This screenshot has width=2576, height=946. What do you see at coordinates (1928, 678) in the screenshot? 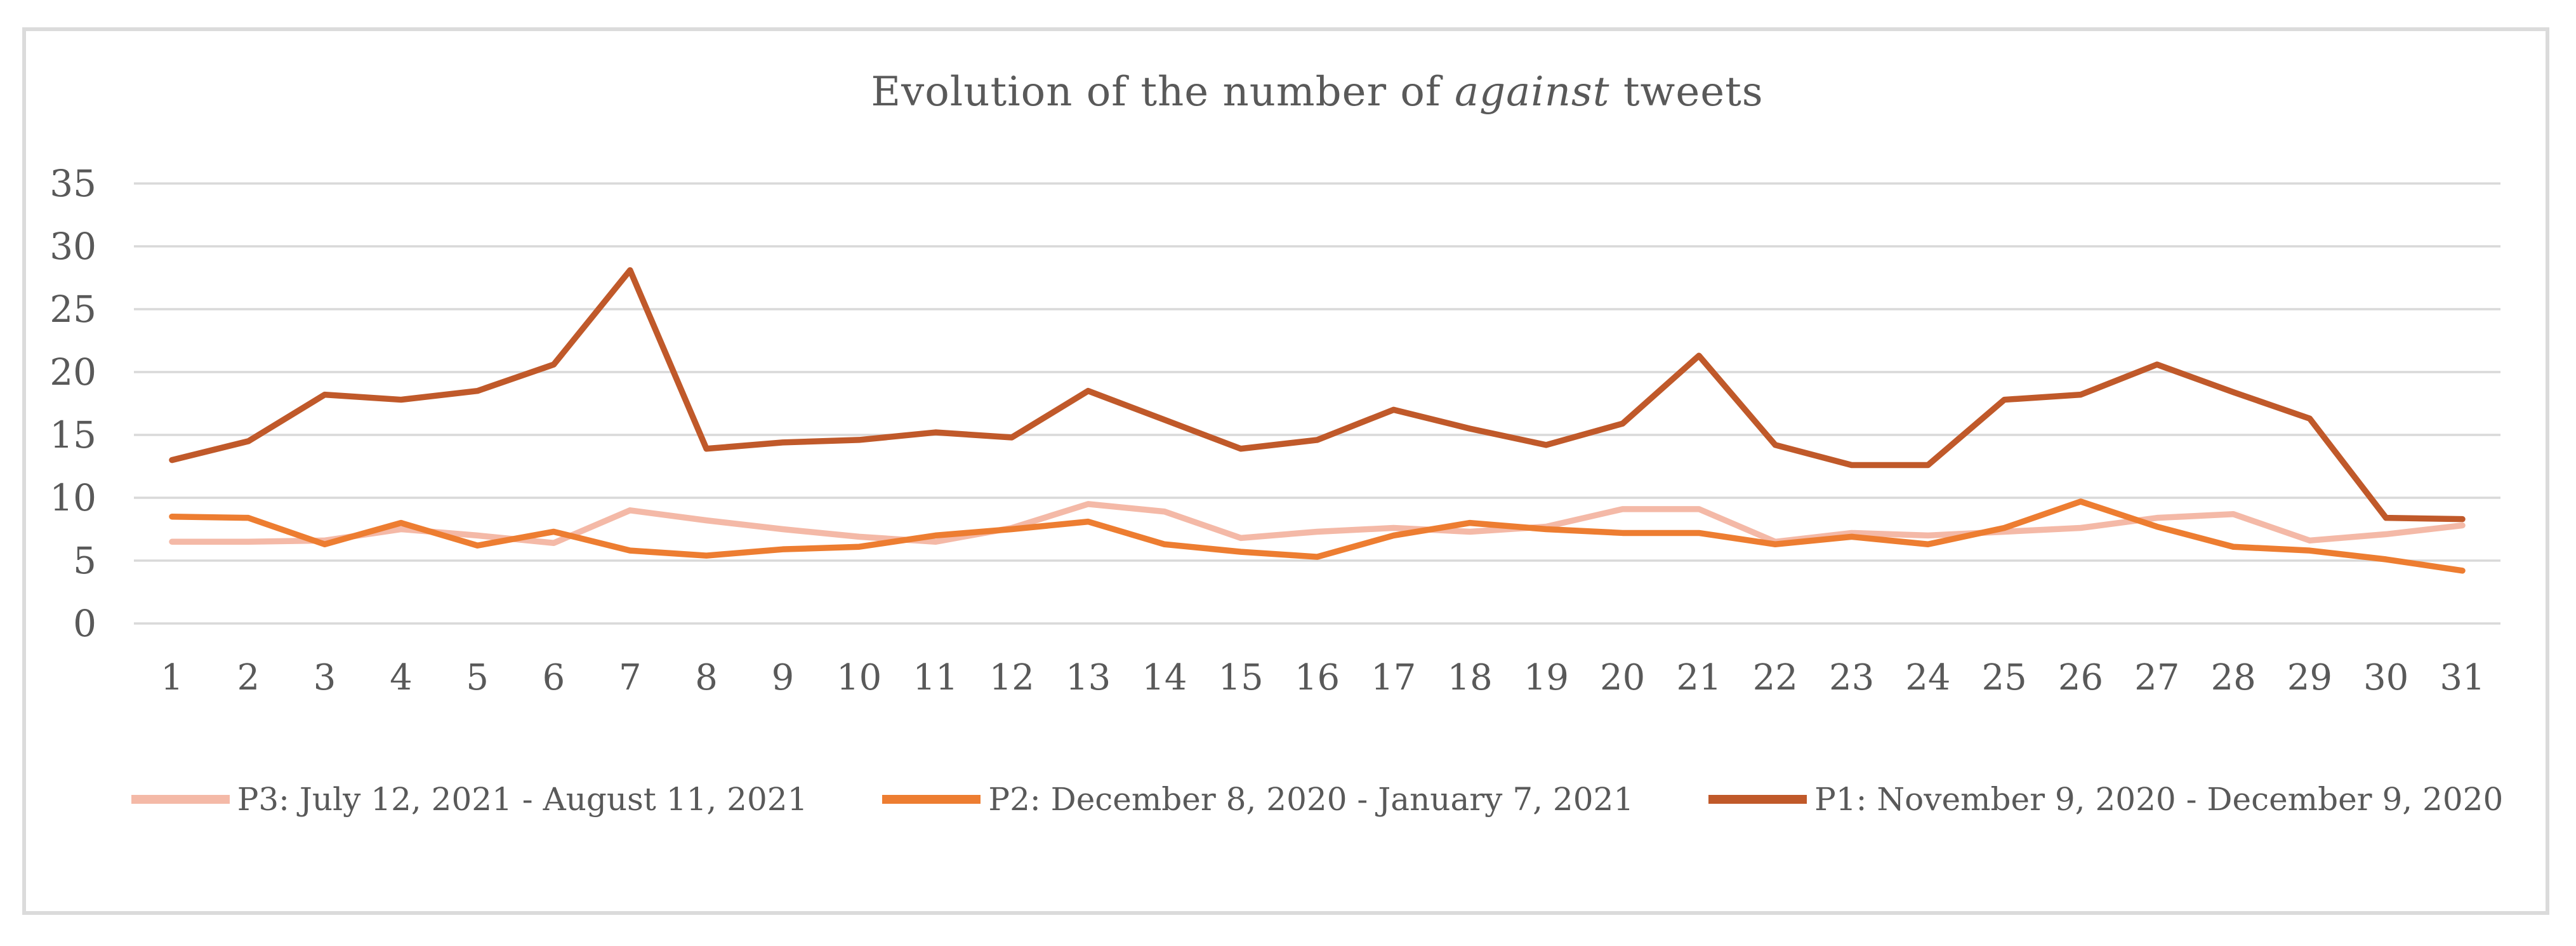
I see `x-axis-label-24: 24` at bounding box center [1928, 678].